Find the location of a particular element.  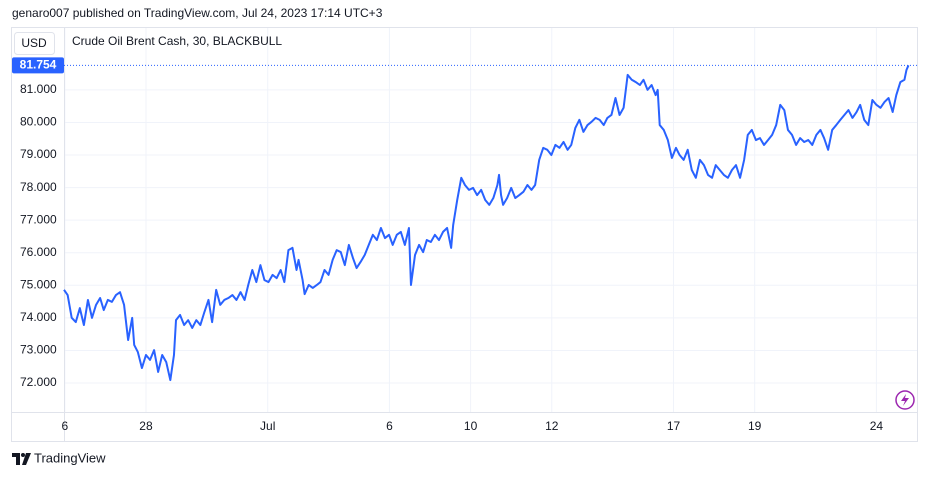

currency-box is located at coordinates (34, 43).